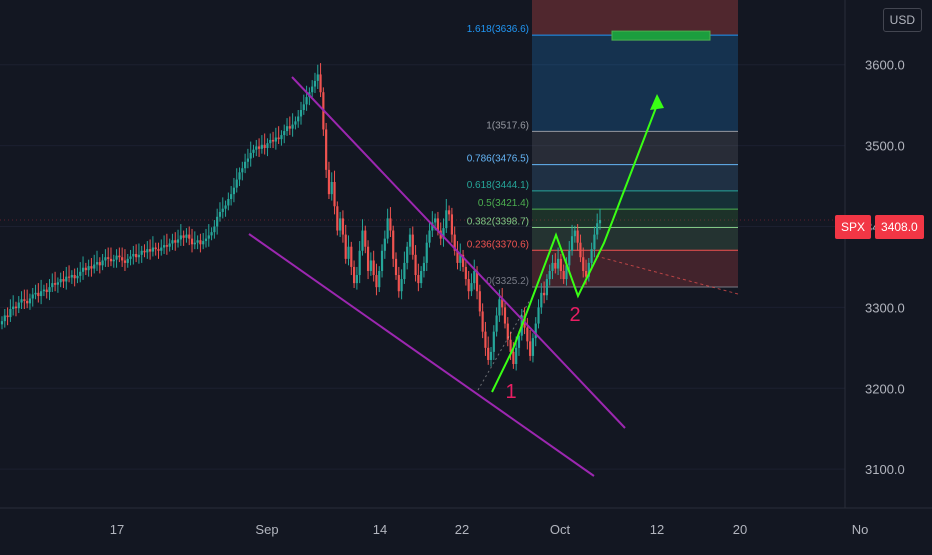 This screenshot has width=932, height=555. I want to click on fib-level-label: 1(3517.6), so click(507, 125).